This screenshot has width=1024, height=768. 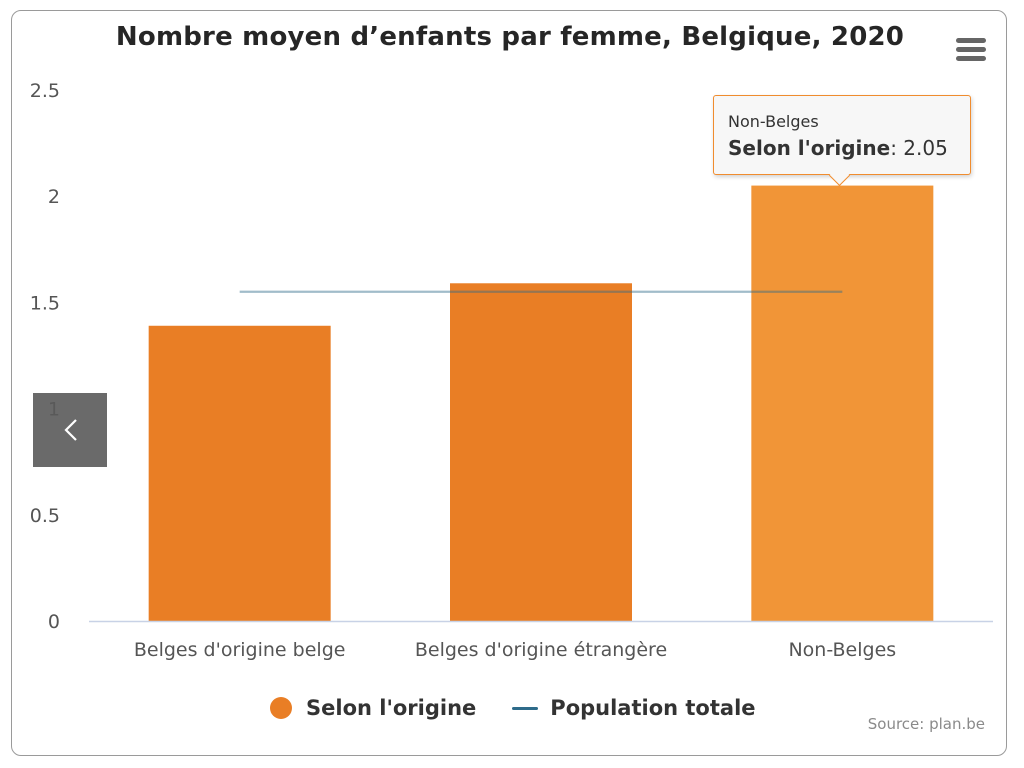 I want to click on x-axis-category-label: Belges d'origine étrangère, so click(x=541, y=650).